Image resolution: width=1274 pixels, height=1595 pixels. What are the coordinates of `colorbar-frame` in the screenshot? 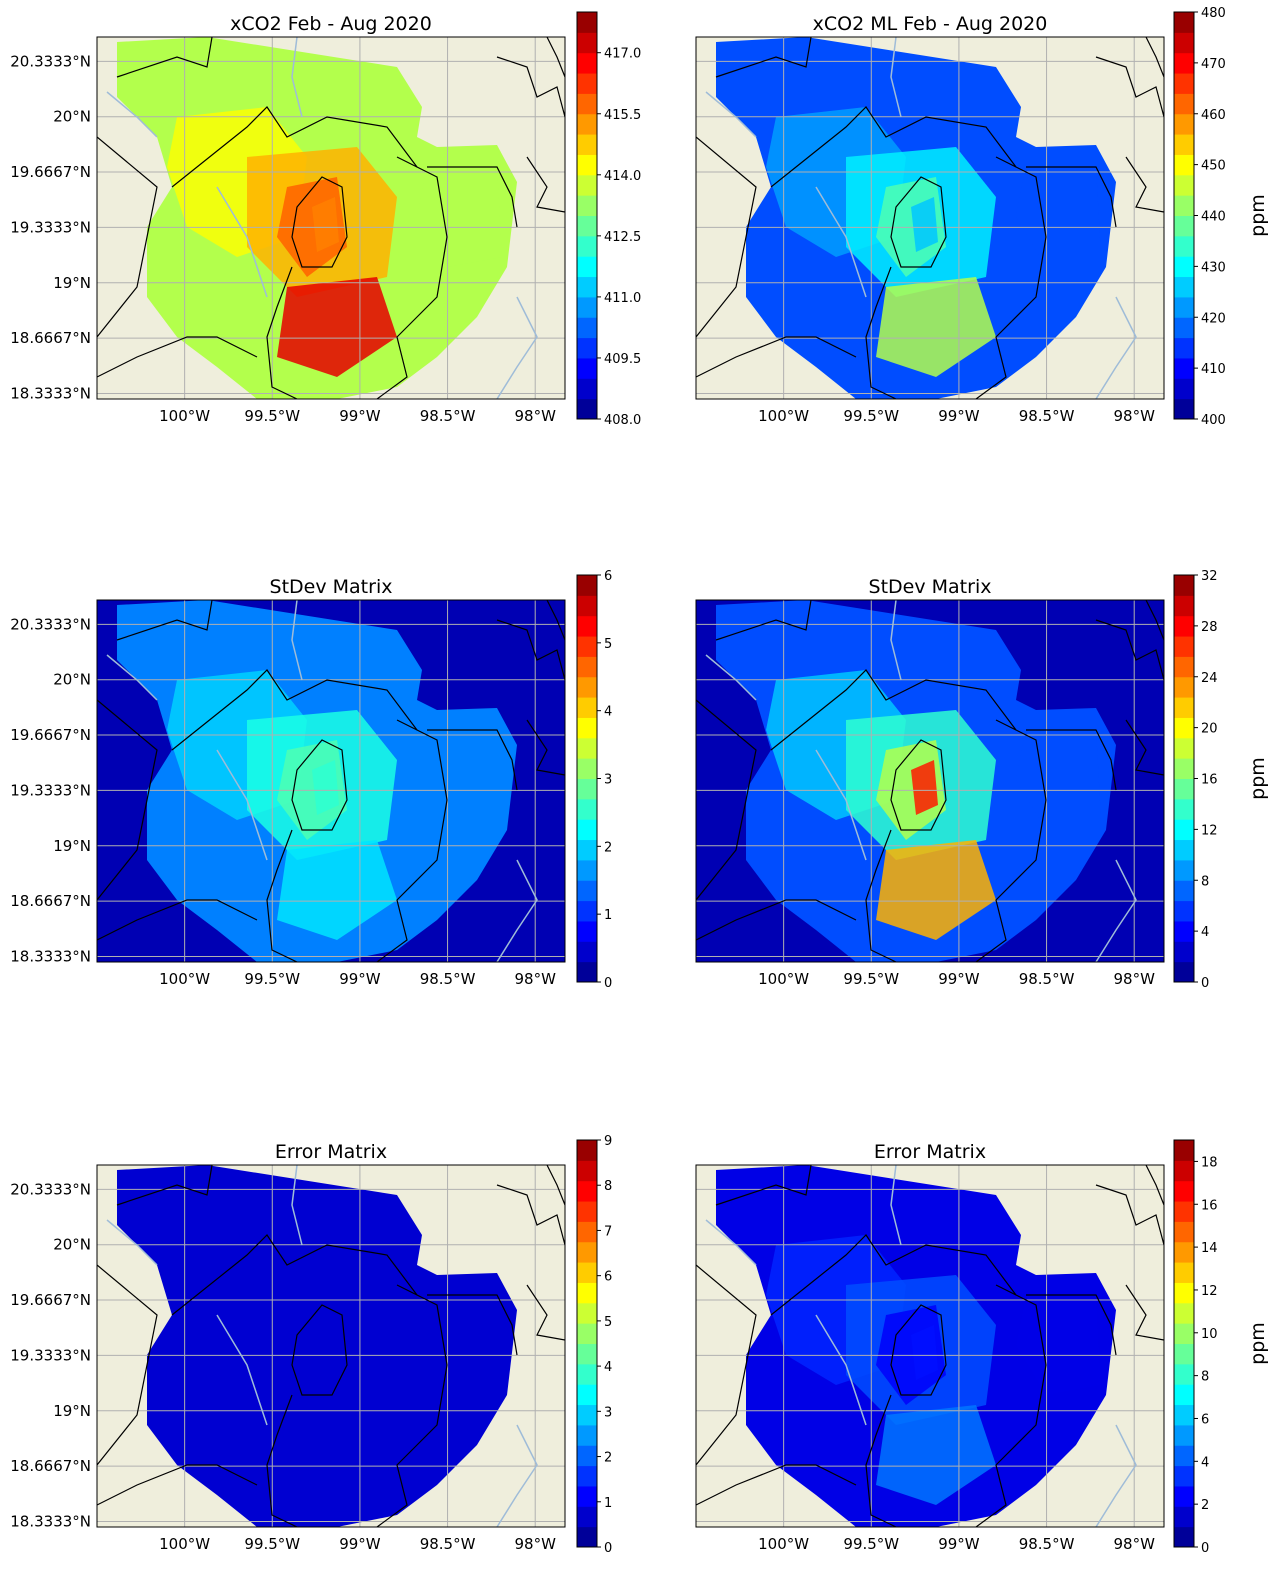 It's located at (587, 1343).